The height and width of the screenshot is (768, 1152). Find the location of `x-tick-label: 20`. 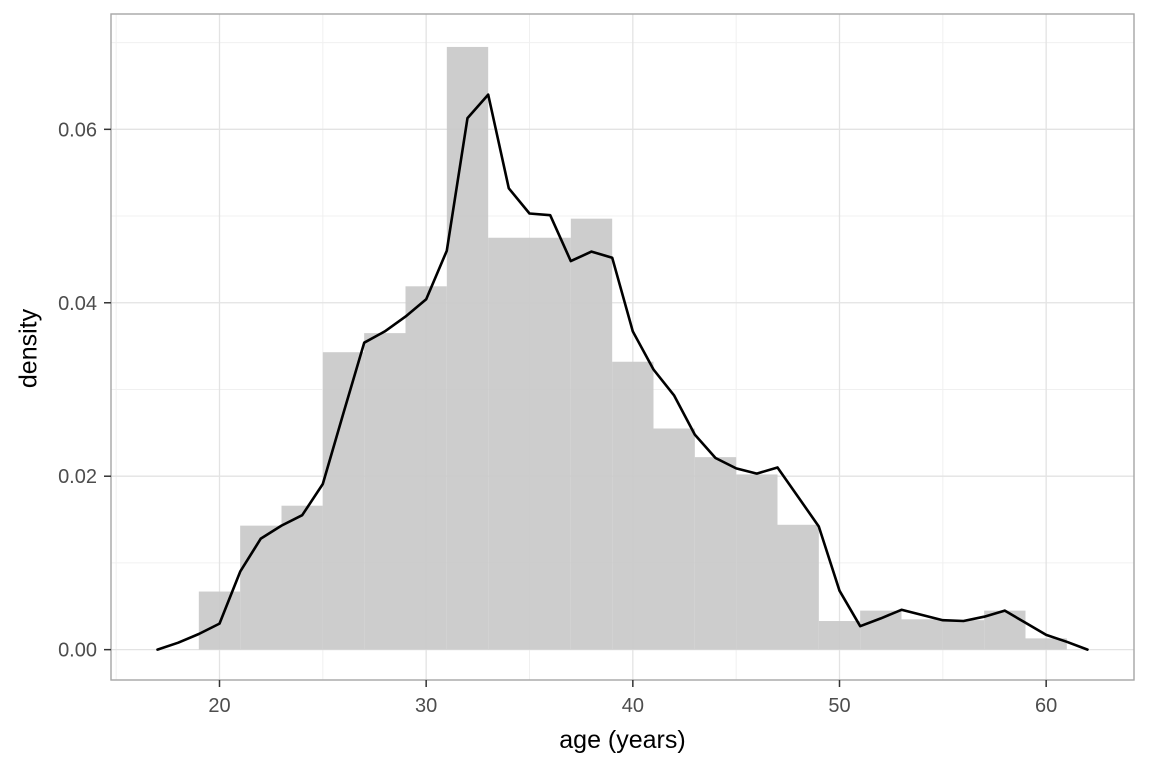

x-tick-label: 20 is located at coordinates (219, 706).